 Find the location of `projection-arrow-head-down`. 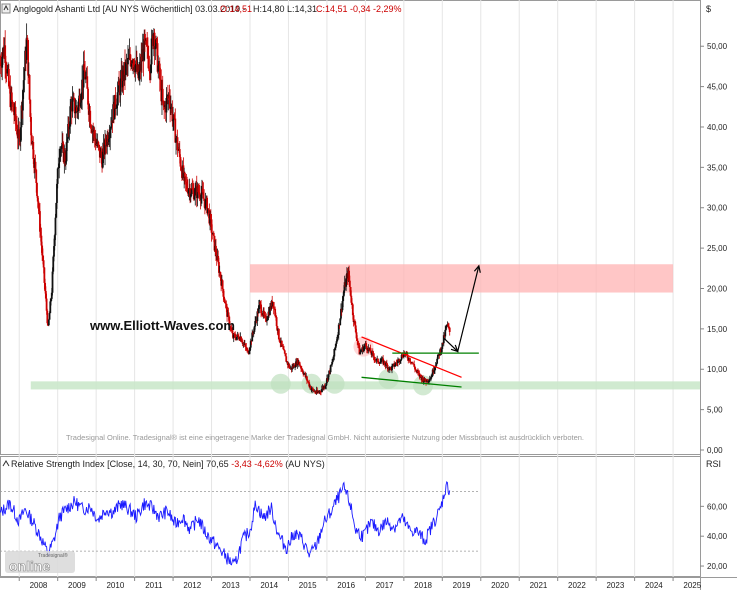

projection-arrow-head-down is located at coordinates (454, 348).